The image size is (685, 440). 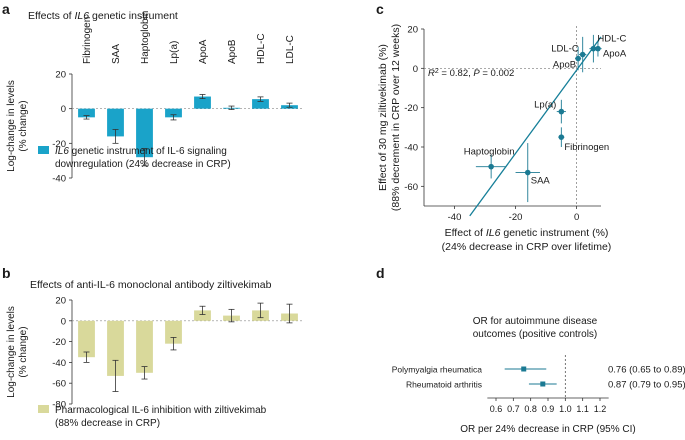 What do you see at coordinates (437, 370) in the screenshot?
I see `panel-d-row-label: Polymyalgia rheumatica` at bounding box center [437, 370].